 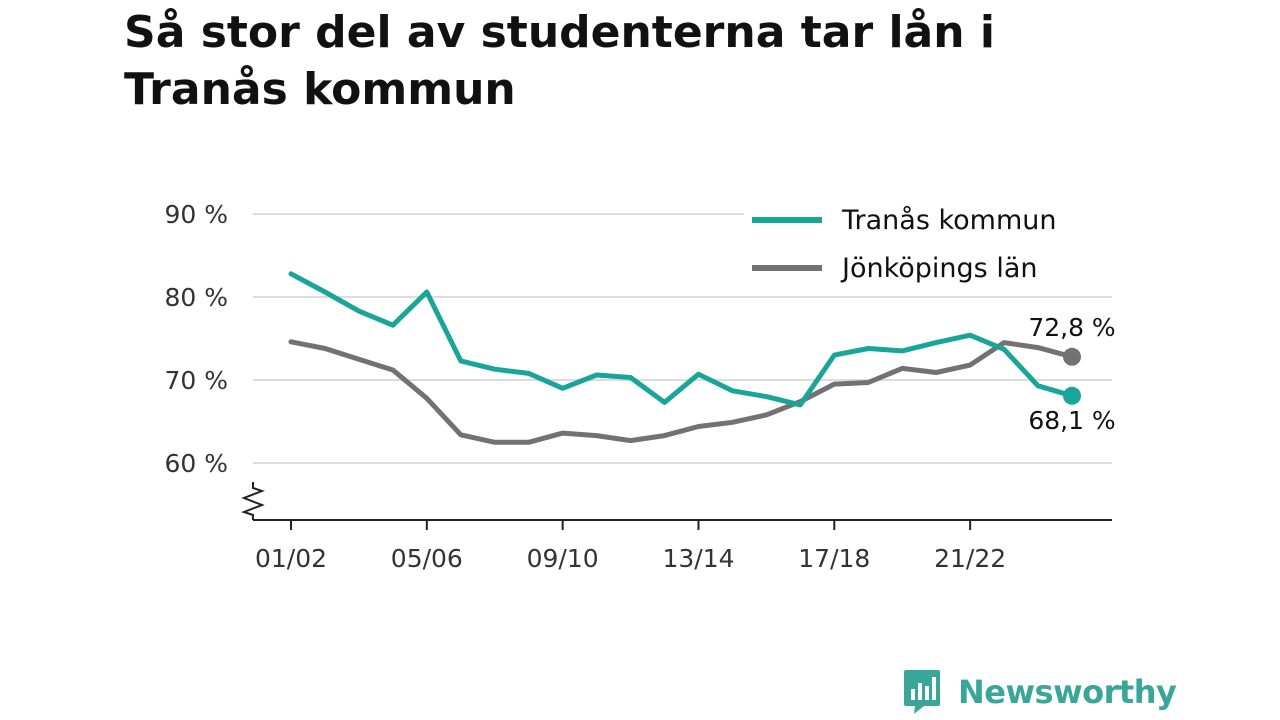 What do you see at coordinates (834, 558) in the screenshot?
I see `x-tick-label: 17/18` at bounding box center [834, 558].